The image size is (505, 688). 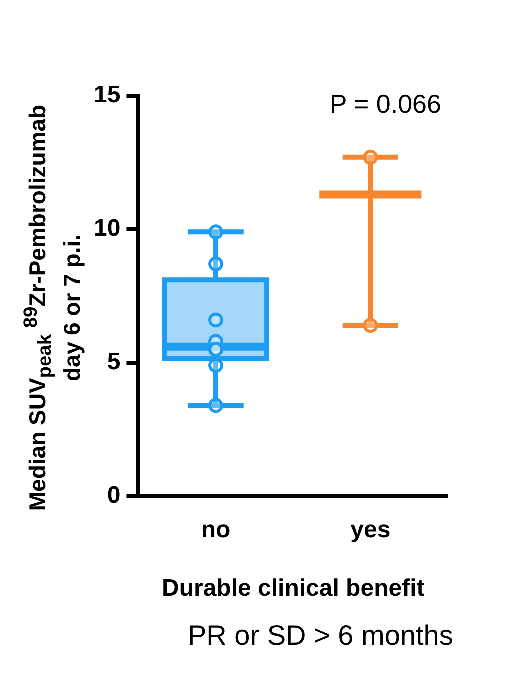 I want to click on y-tick-label: 0, so click(x=114, y=496).